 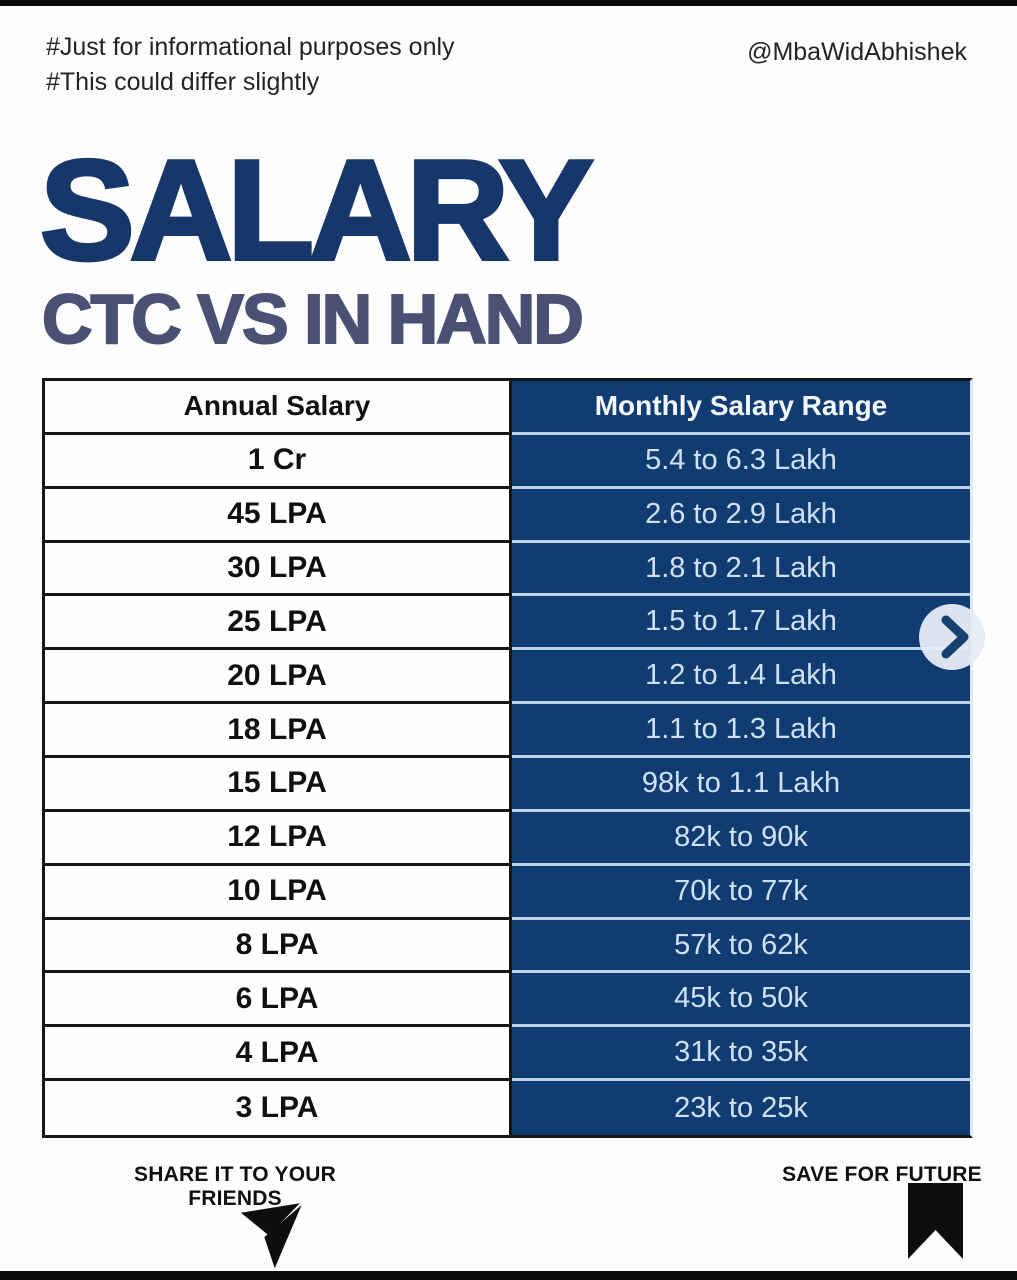 What do you see at coordinates (935, 1221) in the screenshot?
I see `bookmark-icon` at bounding box center [935, 1221].